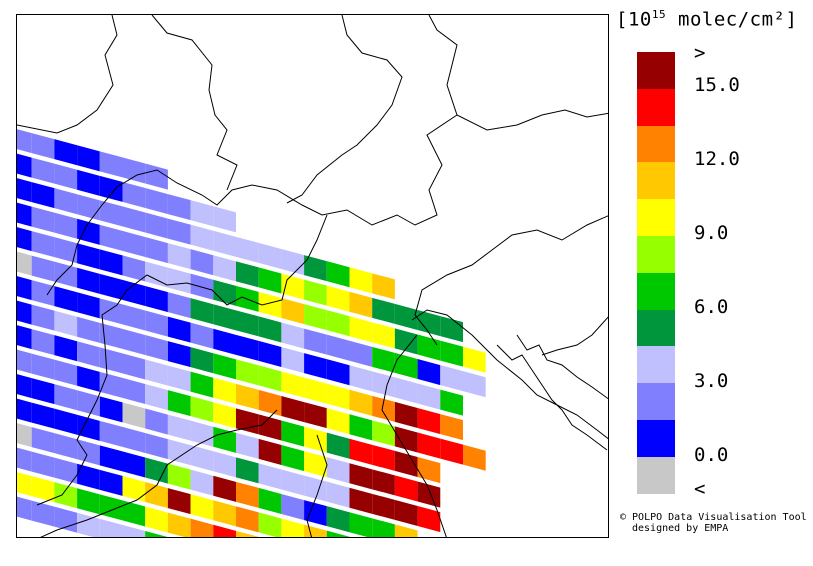 The width and height of the screenshot is (813, 566). What do you see at coordinates (707, 19) in the screenshot?
I see `legend-unit-label: [1015 molec/cm²]` at bounding box center [707, 19].